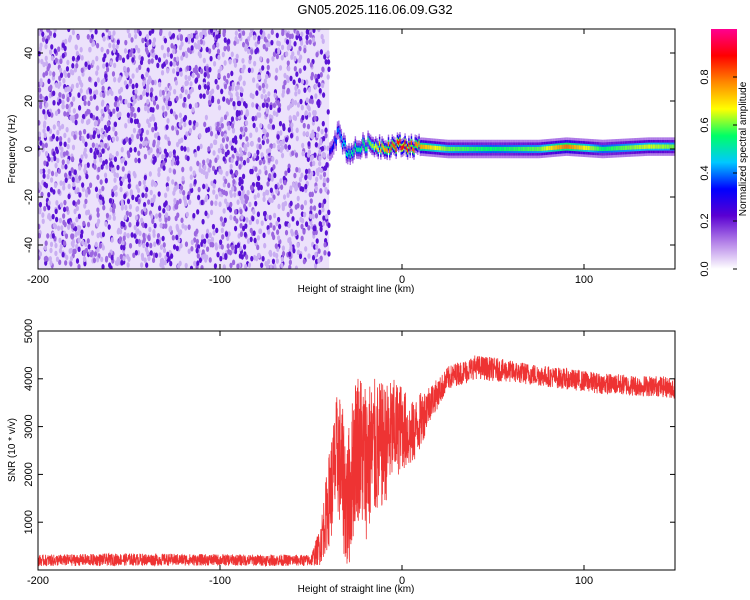  I want to click on spectrogram-y-tick-label: -20, so click(29, 197).